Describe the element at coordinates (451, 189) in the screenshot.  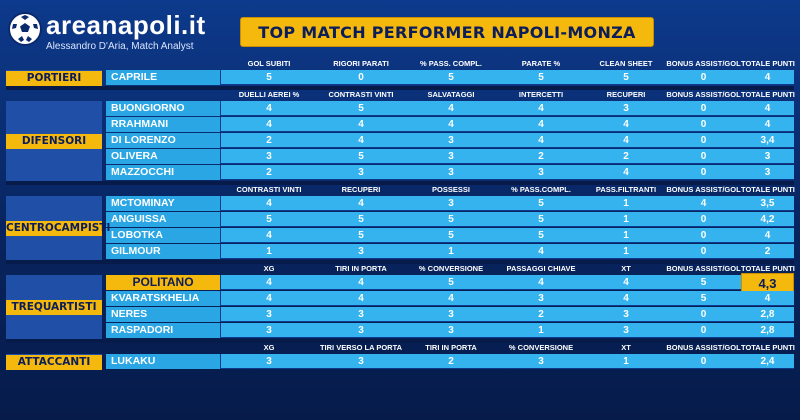
I see `column-header: POSSESSI` at that location.